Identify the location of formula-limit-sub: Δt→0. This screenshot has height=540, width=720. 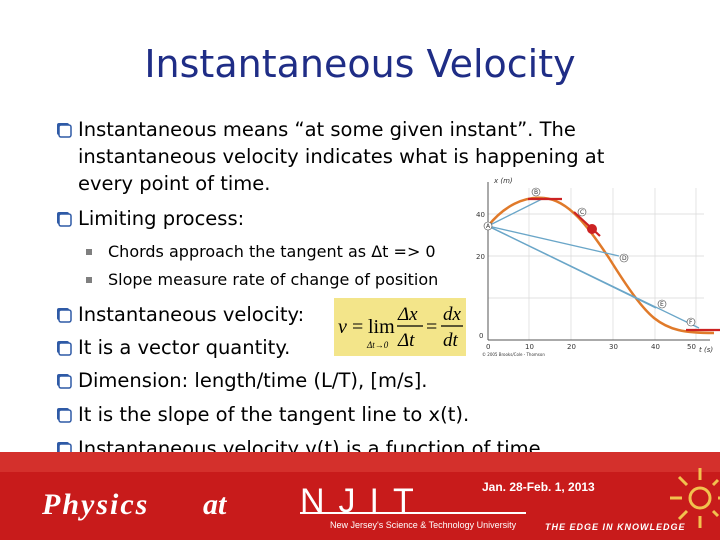
(377, 345).